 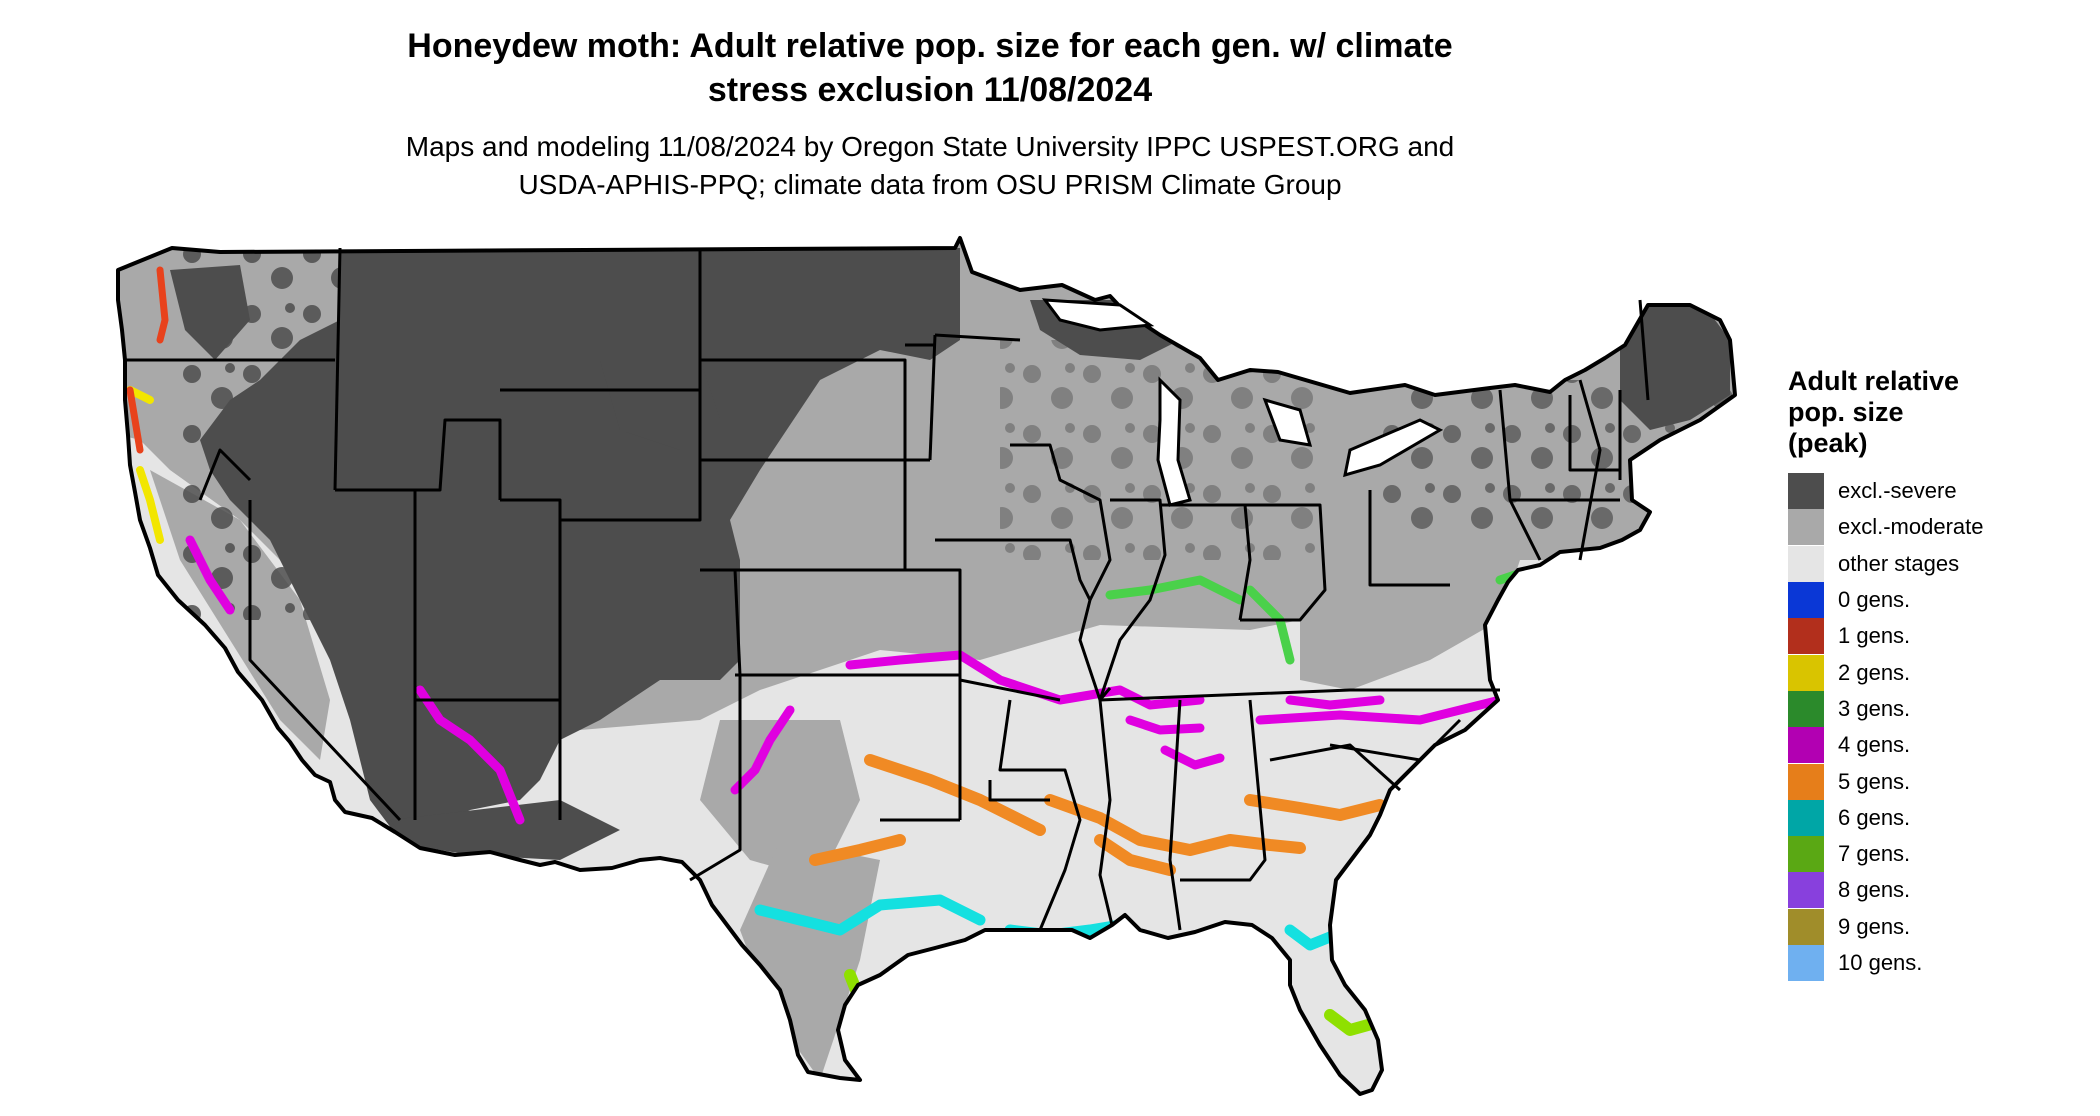 I want to click on legend-label: excl.-severe, so click(x=1897, y=491).